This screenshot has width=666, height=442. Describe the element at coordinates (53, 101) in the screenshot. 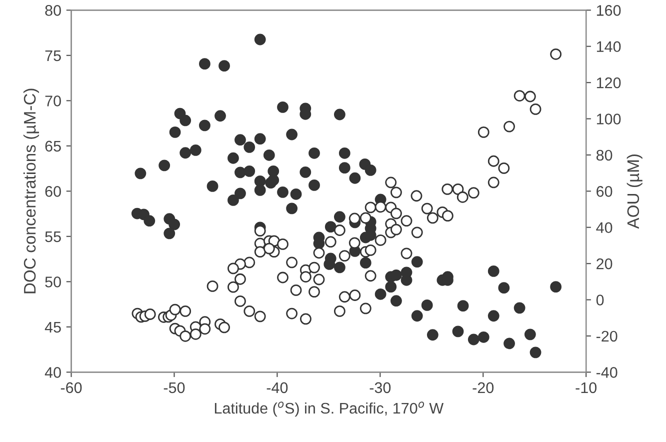

I see `y-tick-label: 70` at that location.